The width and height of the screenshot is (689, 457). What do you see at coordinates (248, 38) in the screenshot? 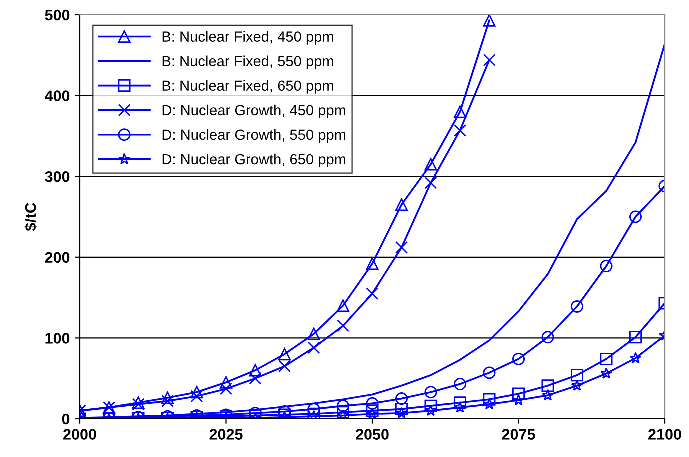
I see `legend-label: B: Nuclear Fixed, 450 ppm` at bounding box center [248, 38].